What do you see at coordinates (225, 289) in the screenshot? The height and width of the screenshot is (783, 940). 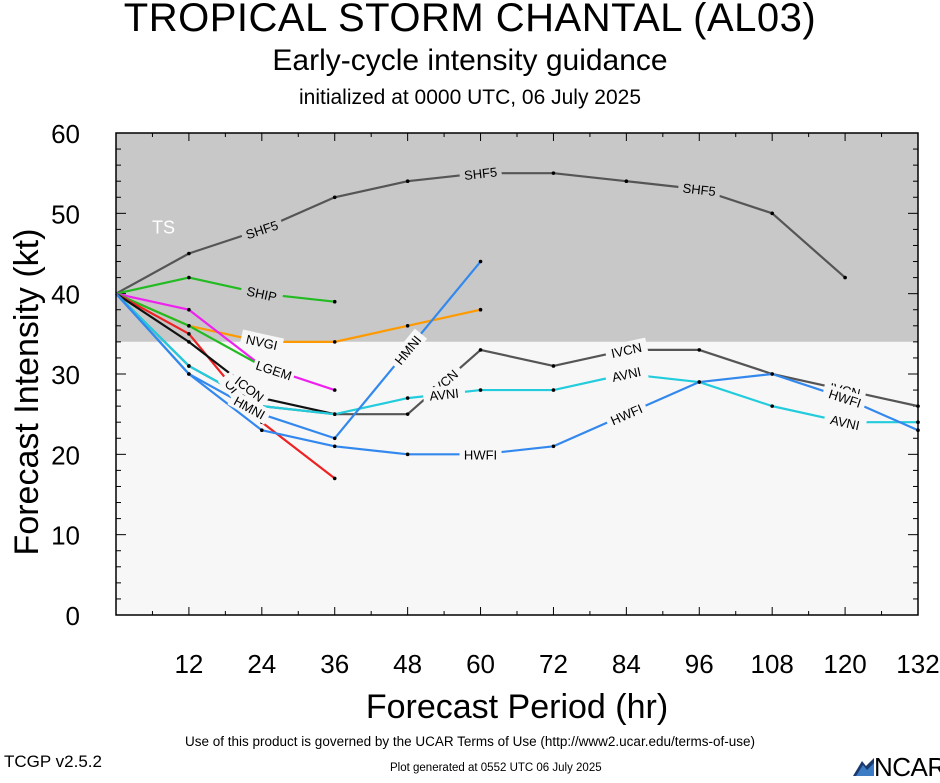 I see `series-line-ship` at bounding box center [225, 289].